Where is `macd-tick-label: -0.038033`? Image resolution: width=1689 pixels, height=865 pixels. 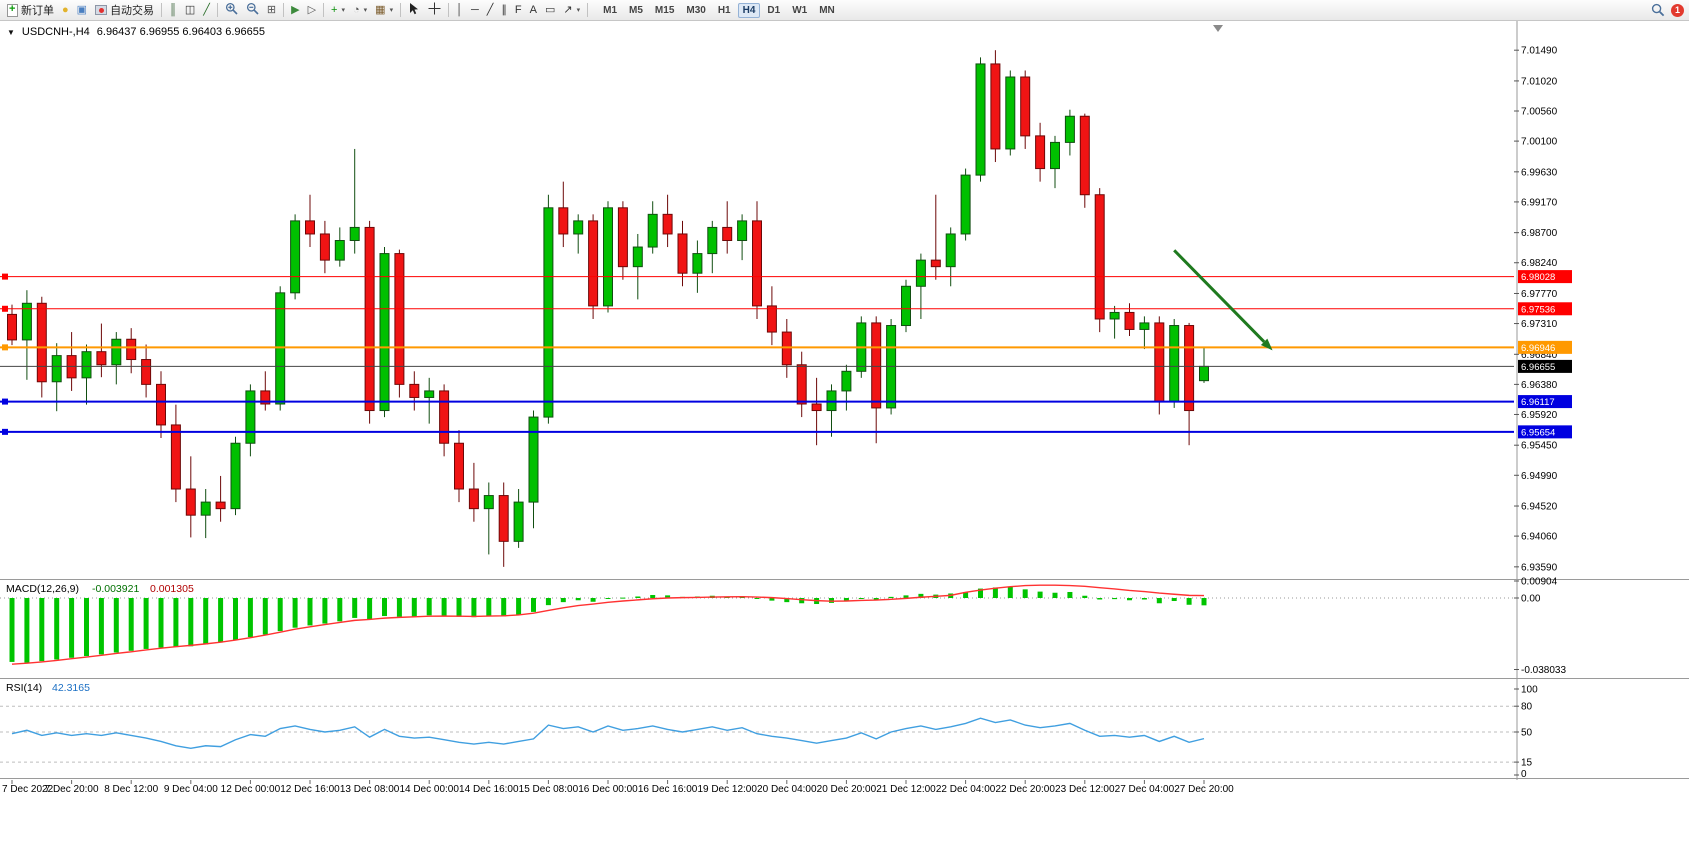 macd-tick-label: -0.038033 is located at coordinates (1543, 670).